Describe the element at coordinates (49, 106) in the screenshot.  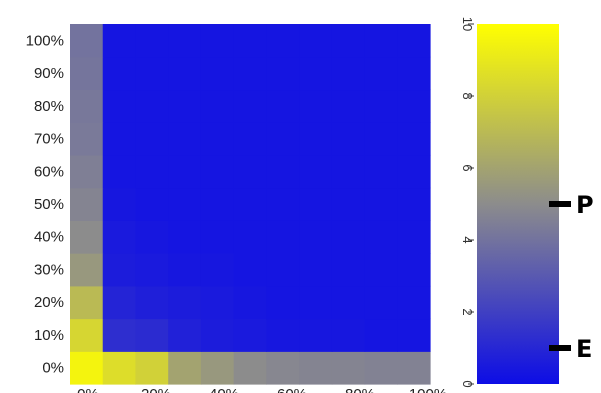
I see `y-tick-label: 80%` at that location.